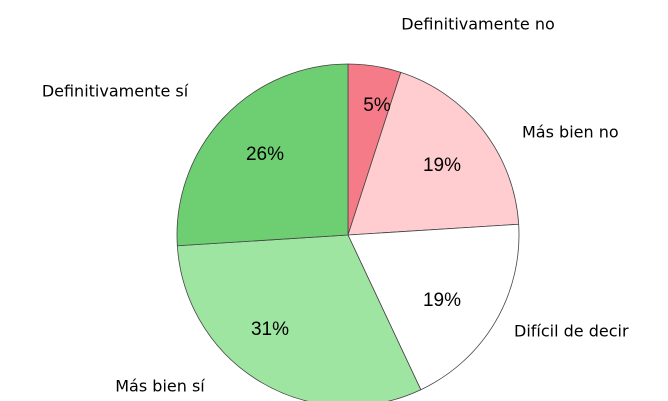  What do you see at coordinates (270, 329) in the screenshot?
I see `value-label: 31%` at bounding box center [270, 329].